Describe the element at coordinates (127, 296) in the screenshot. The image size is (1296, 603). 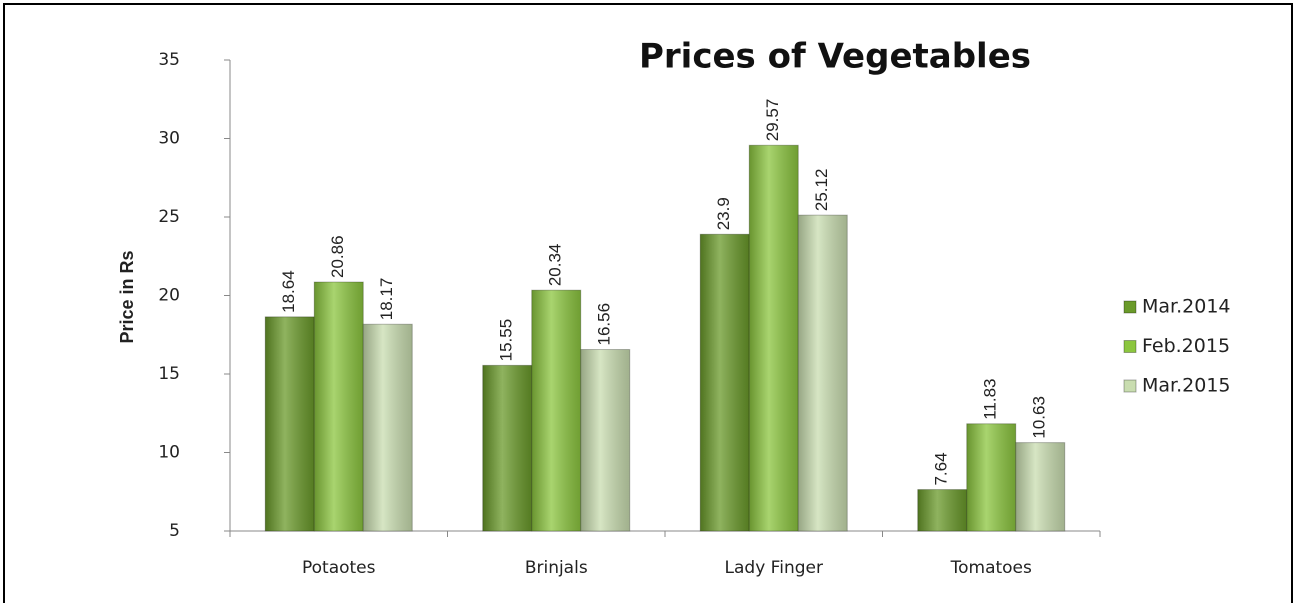
I see `y-axis-label: Price in Rs` at that location.